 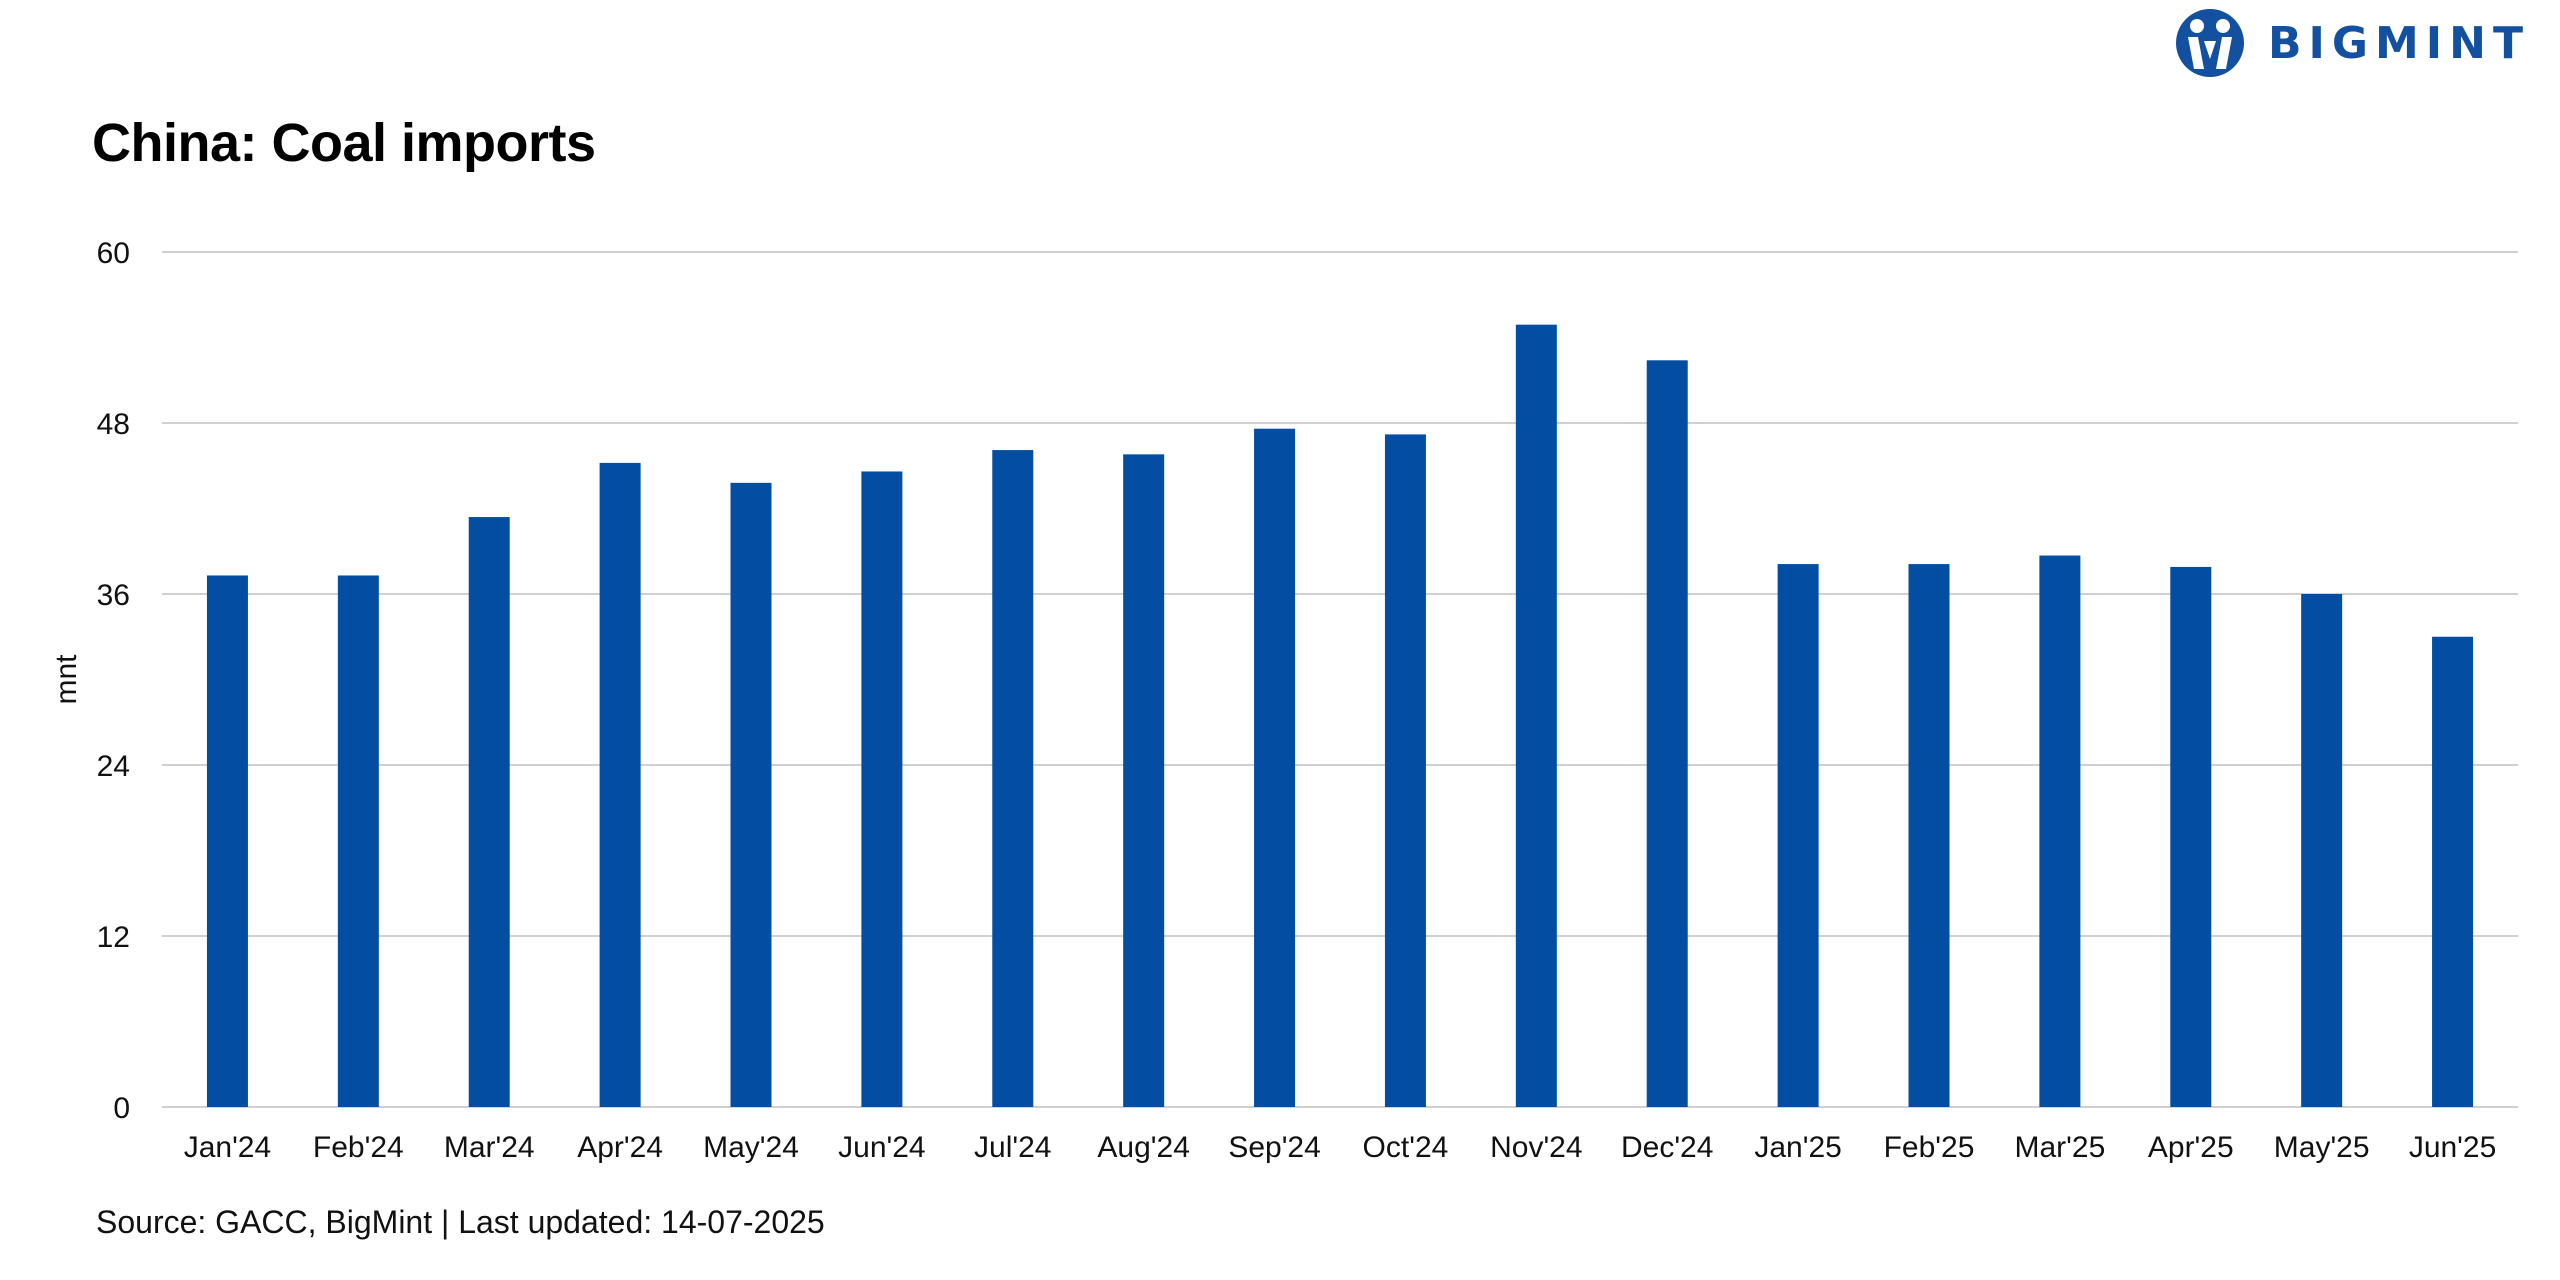 What do you see at coordinates (113, 424) in the screenshot?
I see `y-tick-label: 48` at bounding box center [113, 424].